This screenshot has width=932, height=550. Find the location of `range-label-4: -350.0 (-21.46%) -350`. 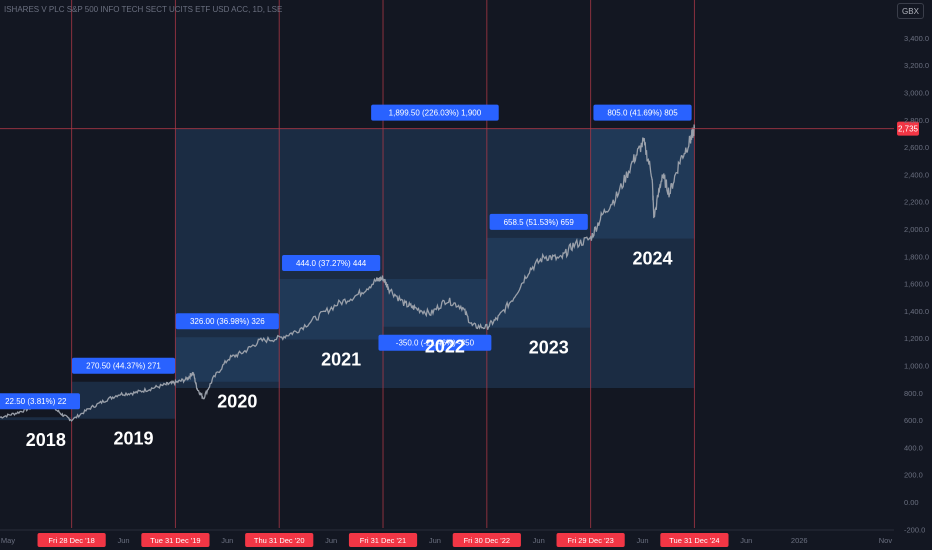

range-label-4: -350.0 (-21.46%) -350 is located at coordinates (435, 343).